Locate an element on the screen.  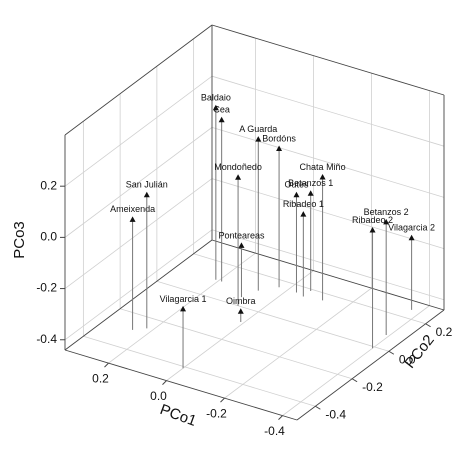
point-label: San Julián is located at coordinates (147, 185).